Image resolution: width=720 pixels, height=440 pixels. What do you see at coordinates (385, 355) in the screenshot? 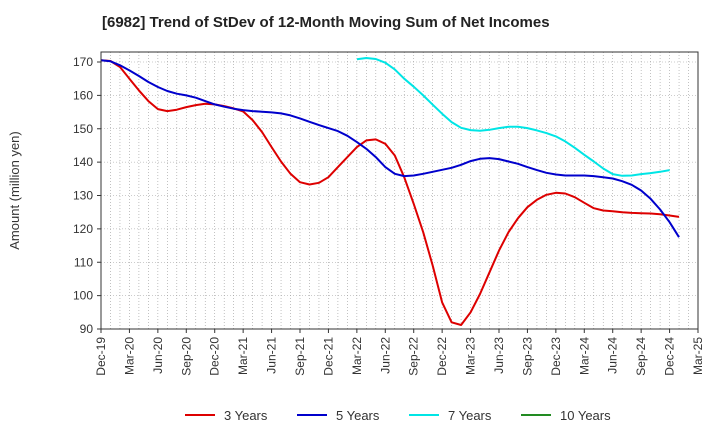
I see `x-tick-label: Jun-22` at bounding box center [385, 355].